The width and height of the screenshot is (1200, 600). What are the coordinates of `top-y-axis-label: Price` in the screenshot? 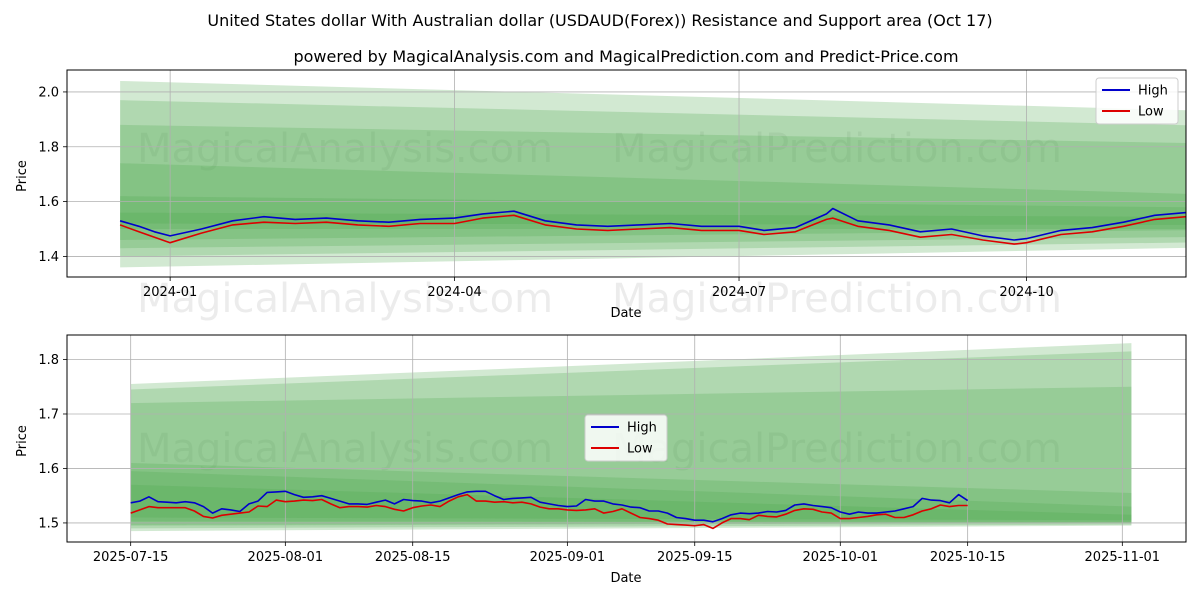 It's located at (22, 176).